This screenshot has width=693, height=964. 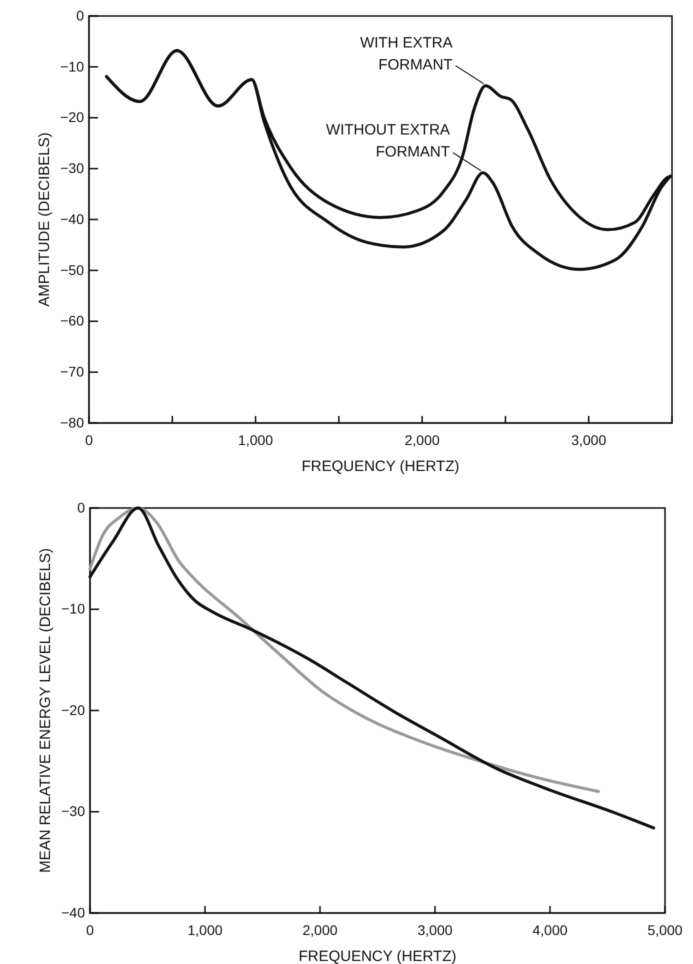 What do you see at coordinates (72, 422) in the screenshot?
I see `y-tick-label: −80` at bounding box center [72, 422].